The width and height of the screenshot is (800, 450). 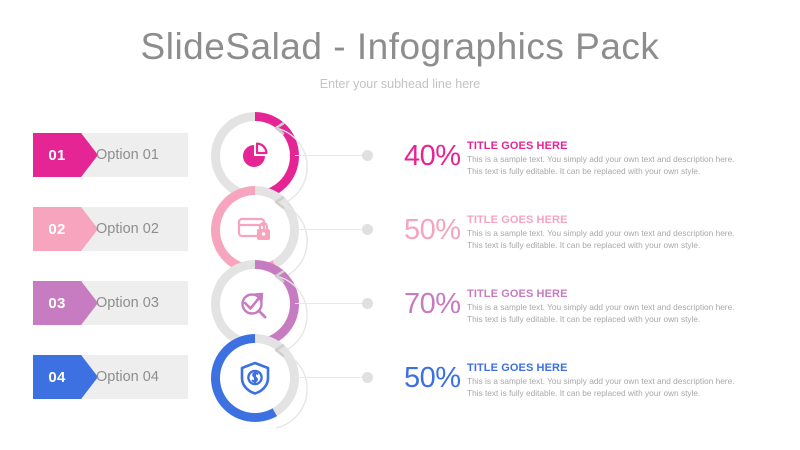 I want to click on percent-value-03: 70%, so click(x=432, y=304).